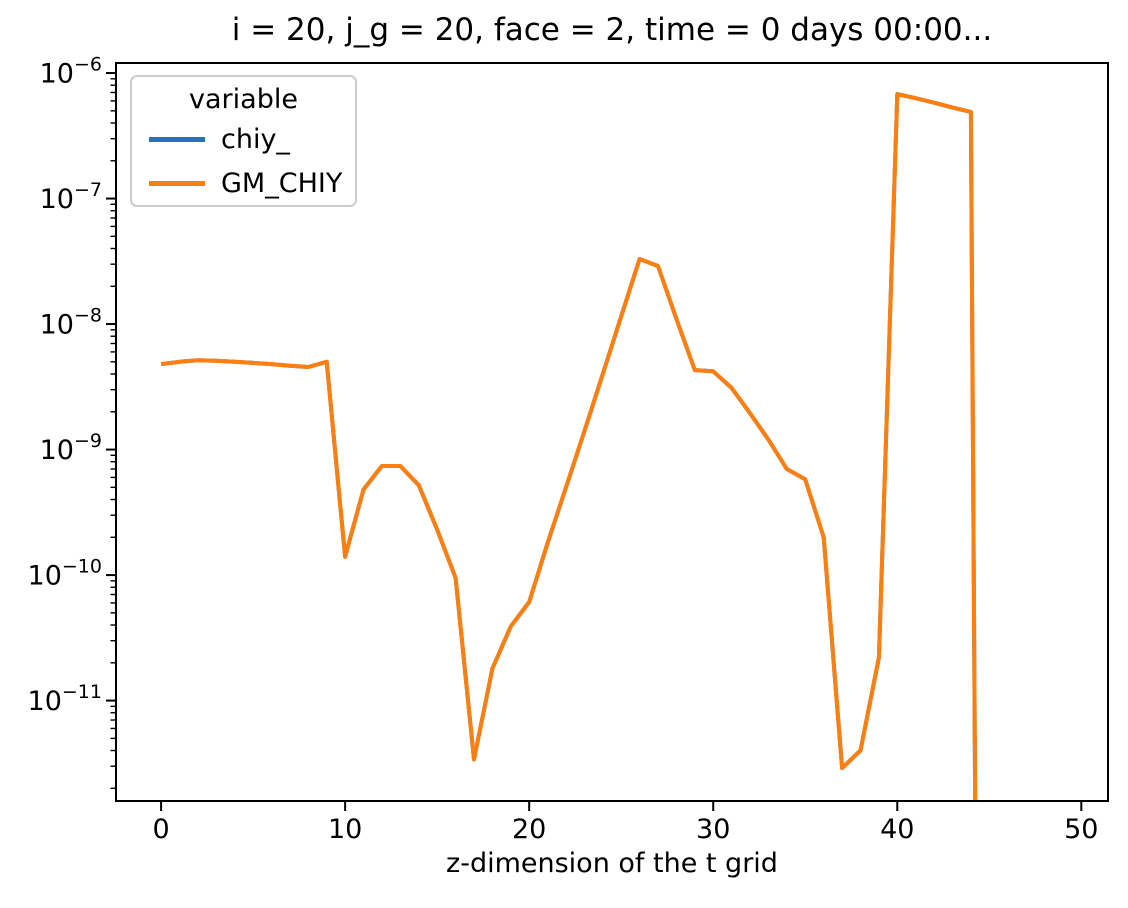  What do you see at coordinates (625, 823) in the screenshot?
I see `x-axis-ticks: 0 10 20 30 40 50` at bounding box center [625, 823].